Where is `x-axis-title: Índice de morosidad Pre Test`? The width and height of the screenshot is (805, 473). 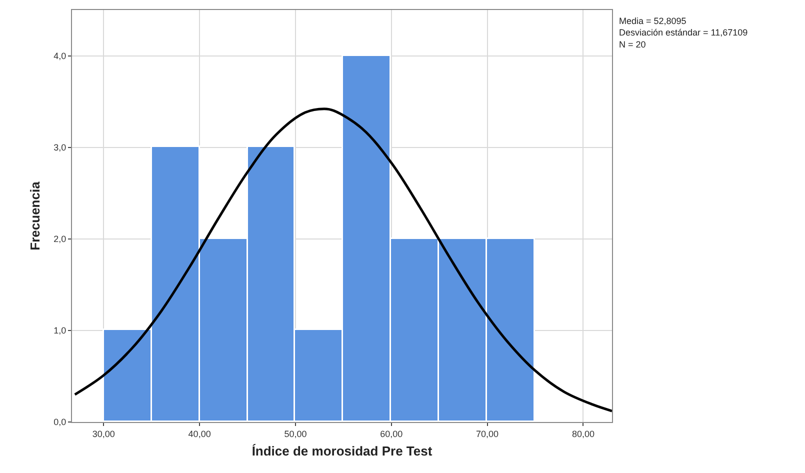
x-axis-title: Índice de morosidad Pre Test is located at coordinates (342, 450).